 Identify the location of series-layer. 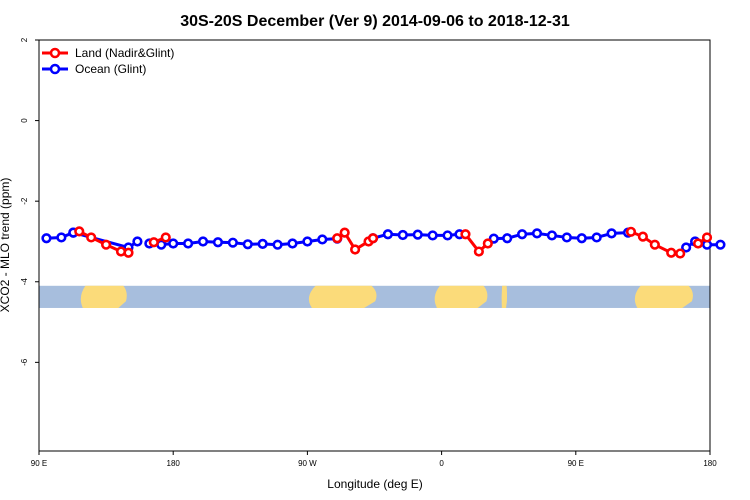
(383, 242).